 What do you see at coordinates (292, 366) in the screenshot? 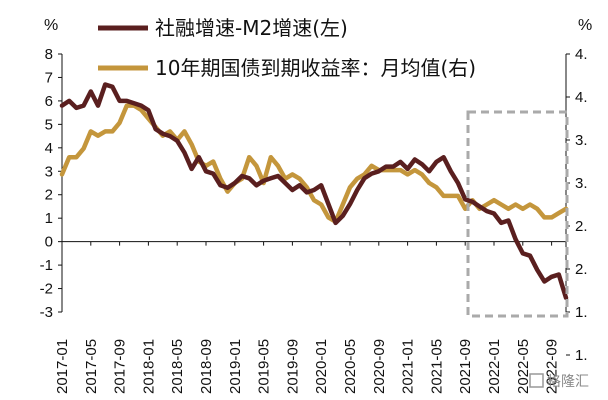
I see `x-tick-label: 2019-09` at bounding box center [292, 366].